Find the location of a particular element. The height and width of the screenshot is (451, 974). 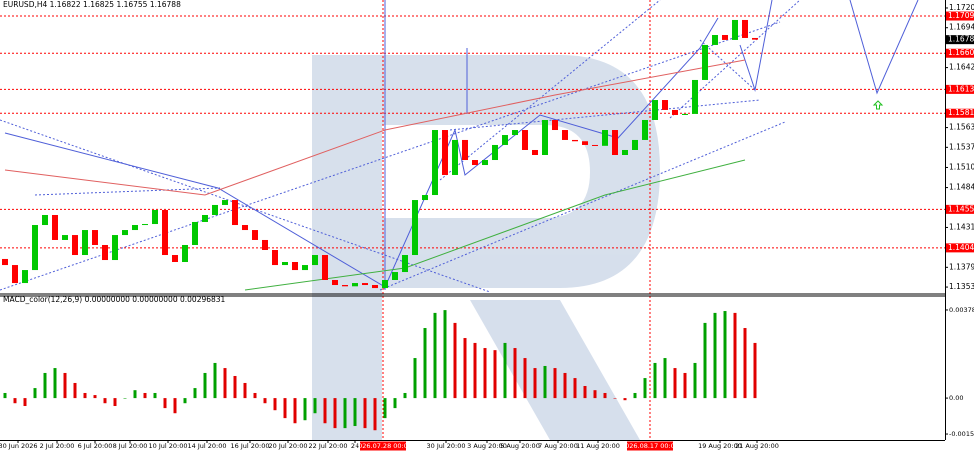

y-tick-label: 1.15370 is located at coordinates (961, 146).